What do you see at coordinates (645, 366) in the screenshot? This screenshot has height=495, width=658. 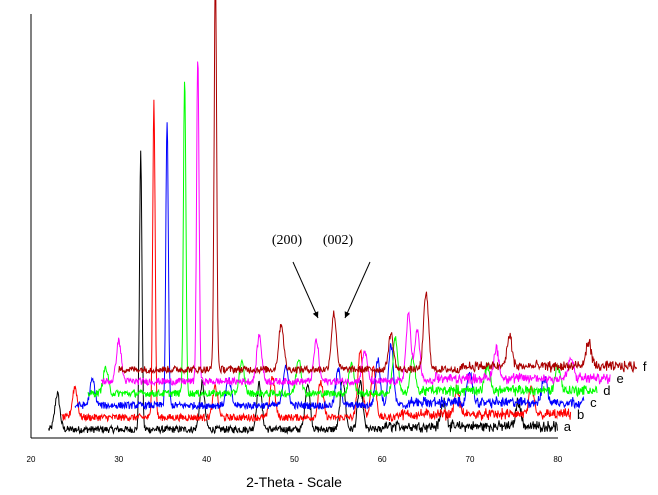 I see `series-label-f: f` at bounding box center [645, 366].